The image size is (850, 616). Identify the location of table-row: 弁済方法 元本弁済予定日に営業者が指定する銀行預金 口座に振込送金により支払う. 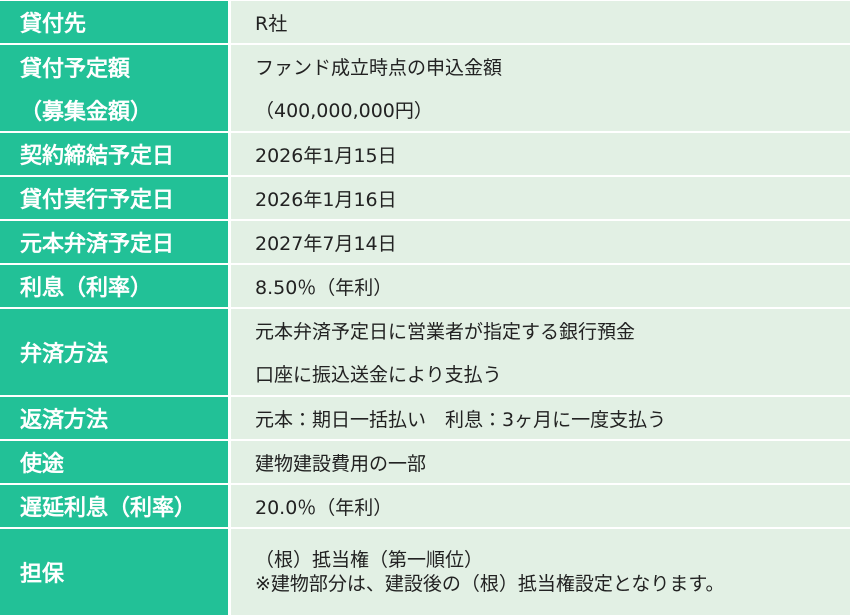
(425, 352).